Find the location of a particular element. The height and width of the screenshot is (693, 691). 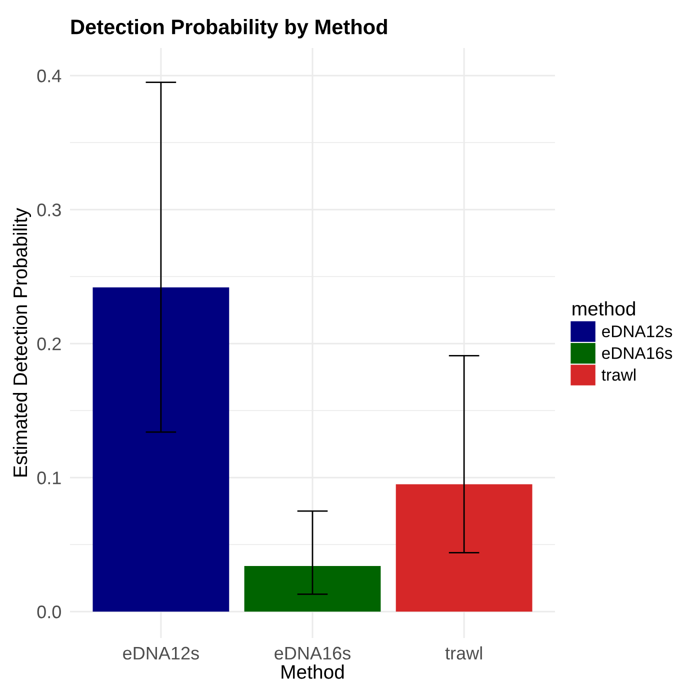

legend-title: method is located at coordinates (603, 308).